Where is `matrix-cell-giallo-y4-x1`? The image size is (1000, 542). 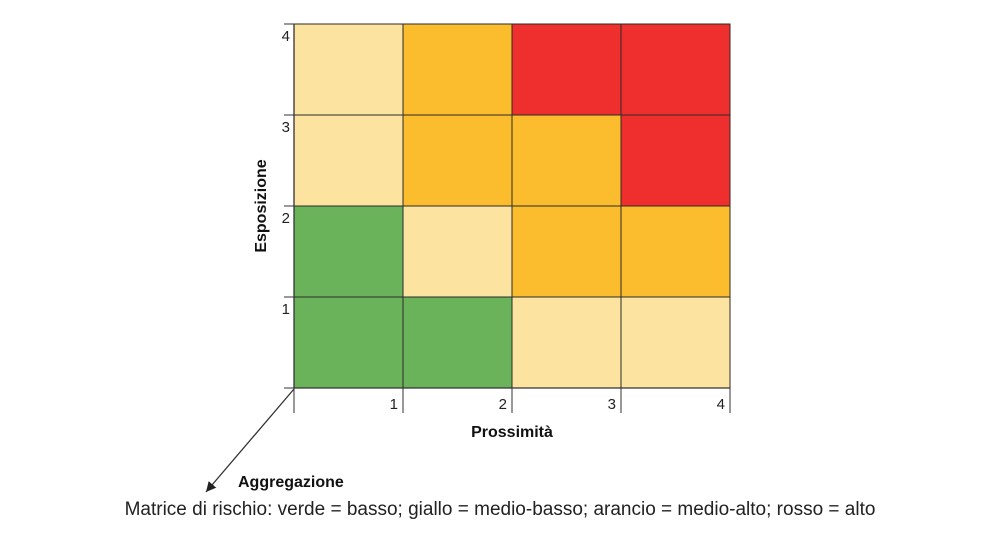 matrix-cell-giallo-y4-x1 is located at coordinates (348, 69).